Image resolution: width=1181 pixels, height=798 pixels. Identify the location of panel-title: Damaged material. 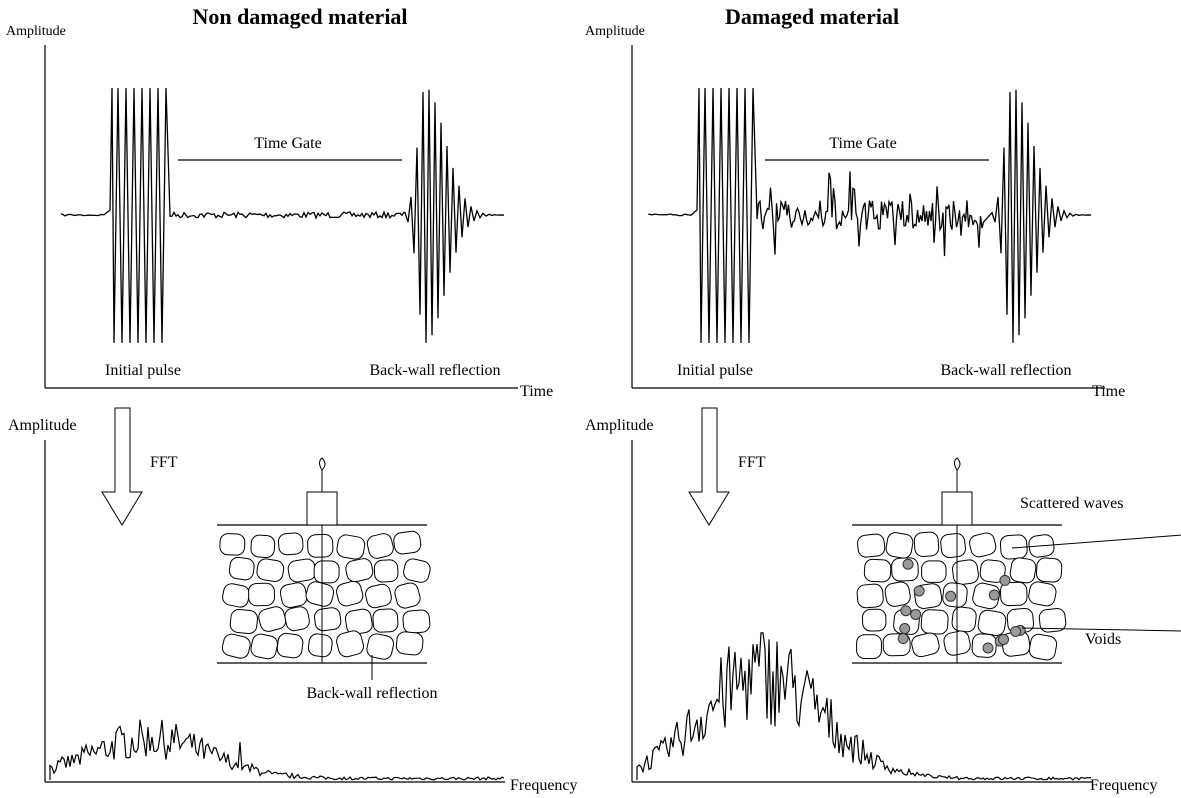
(812, 16).